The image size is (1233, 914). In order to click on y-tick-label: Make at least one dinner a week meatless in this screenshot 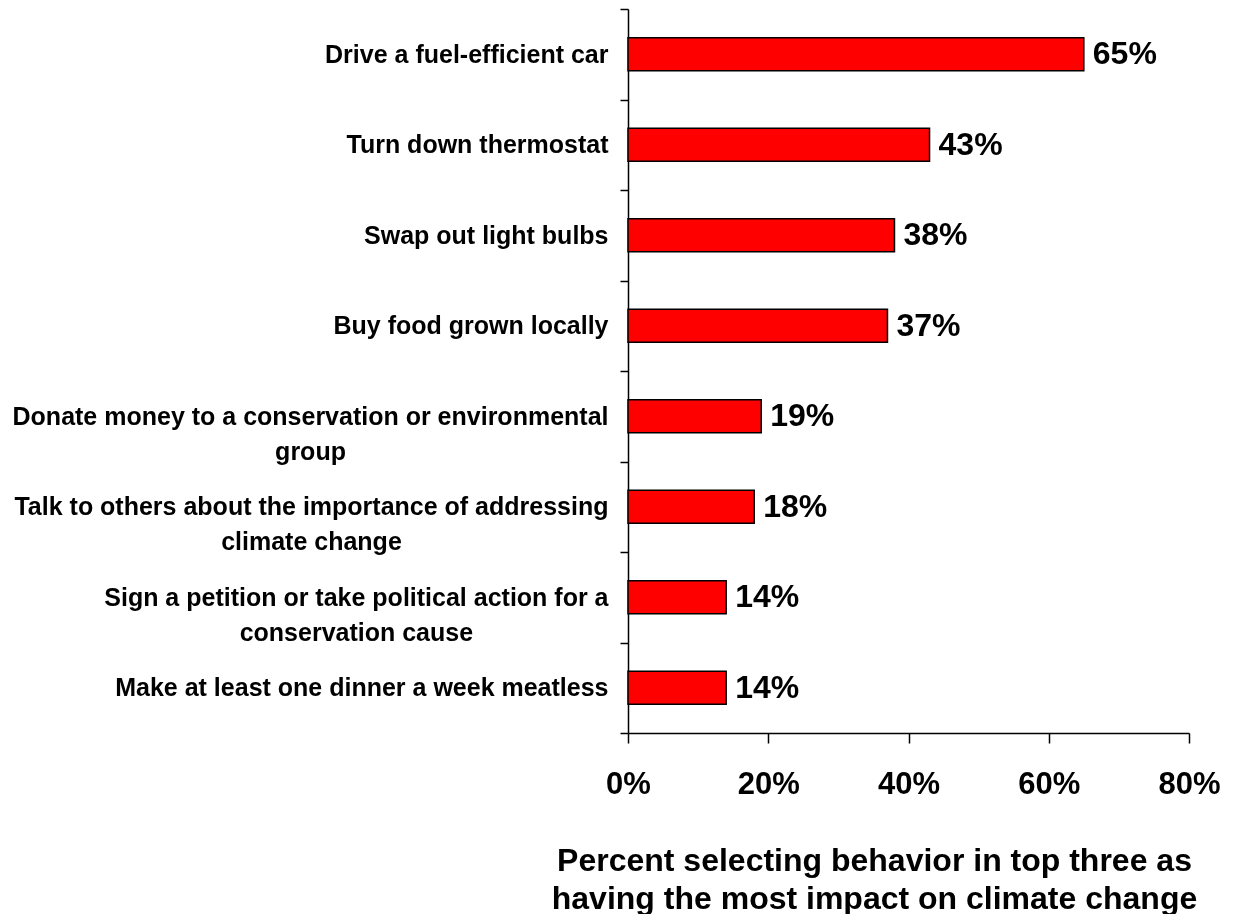, I will do `click(362, 687)`.